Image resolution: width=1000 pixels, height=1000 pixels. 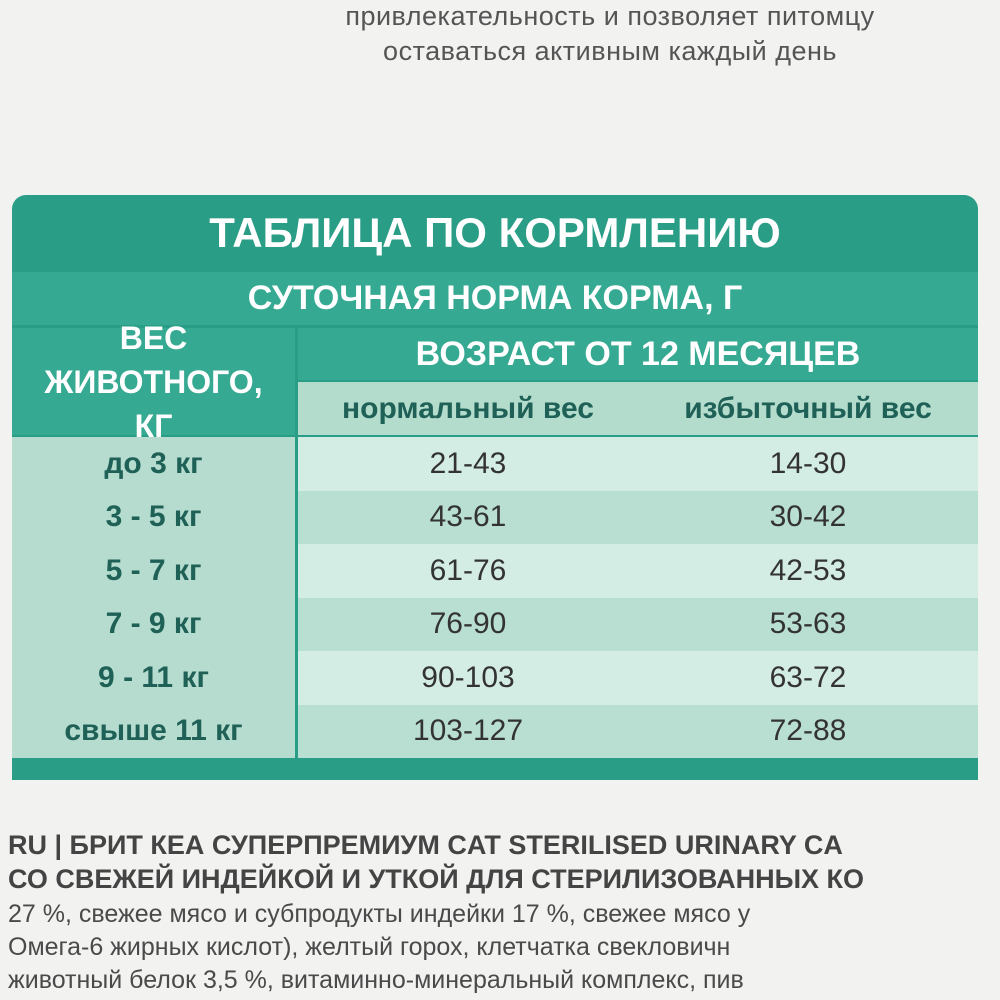 I want to click on weight-header: ВЕС ЖИВОТНОГО, КГ, so click(x=153, y=382).